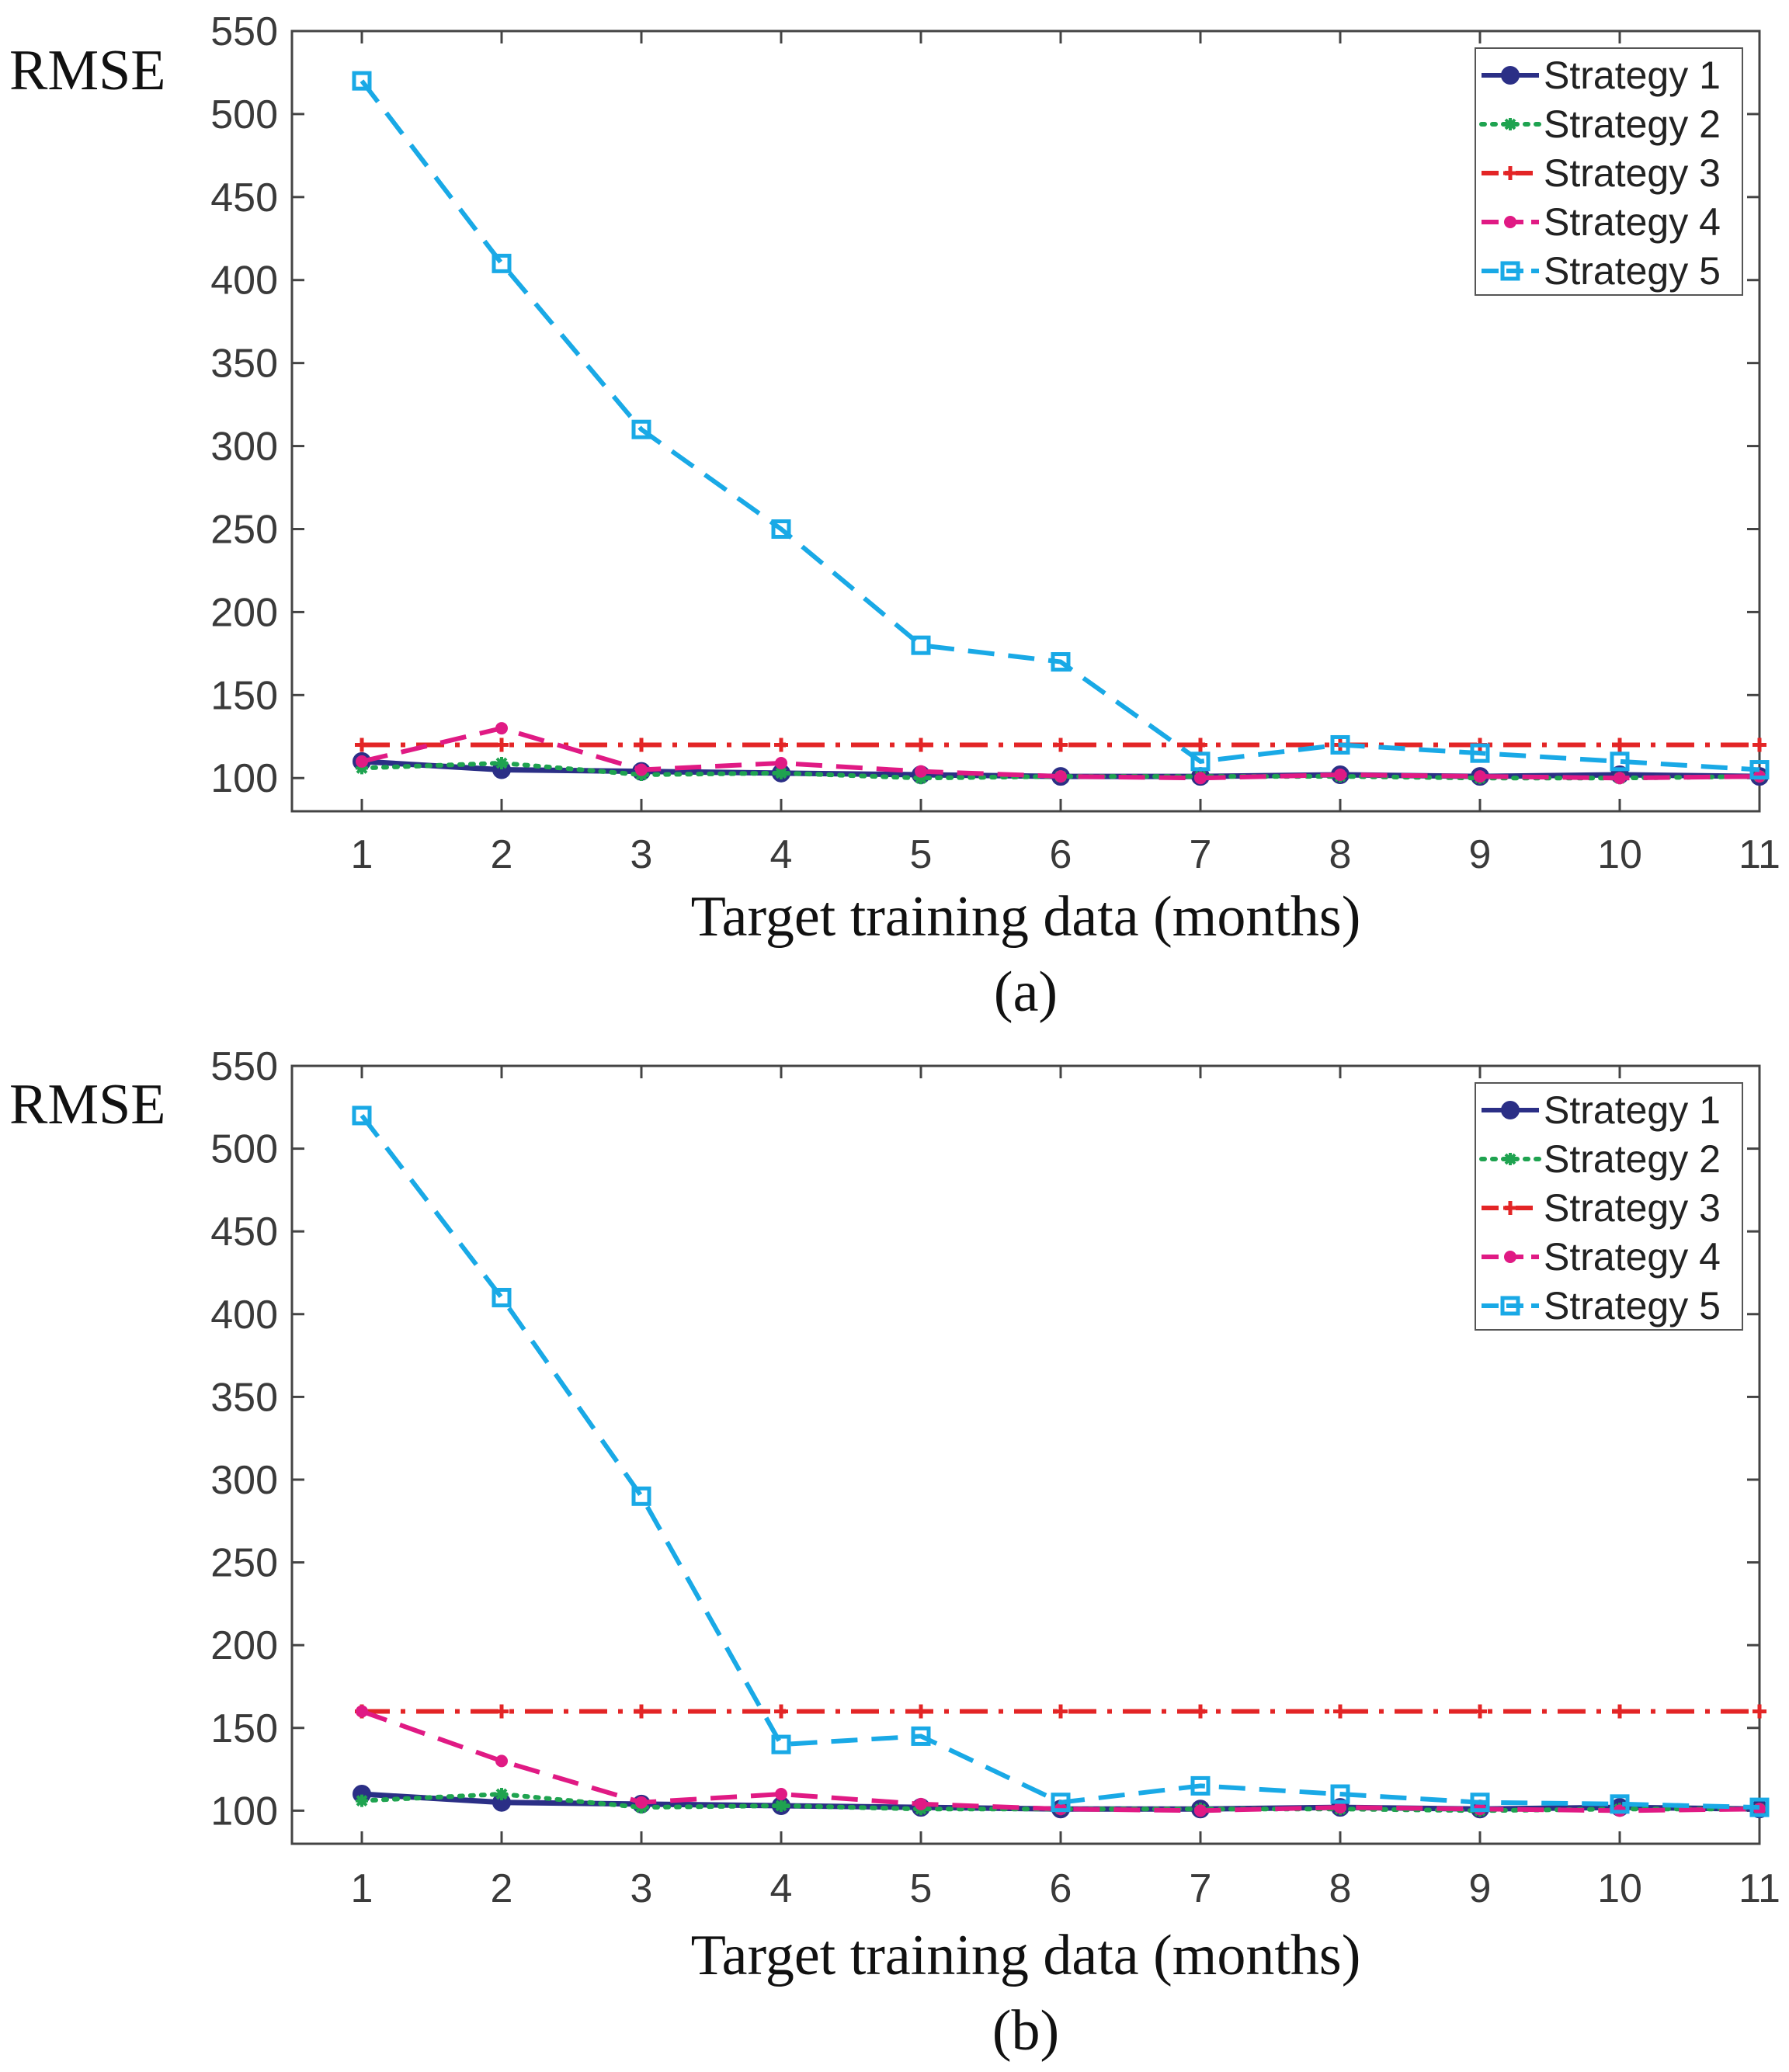 The image size is (1789, 2072). Describe the element at coordinates (244, 1564) in the screenshot. I see `y-tick-label: 250` at that location.